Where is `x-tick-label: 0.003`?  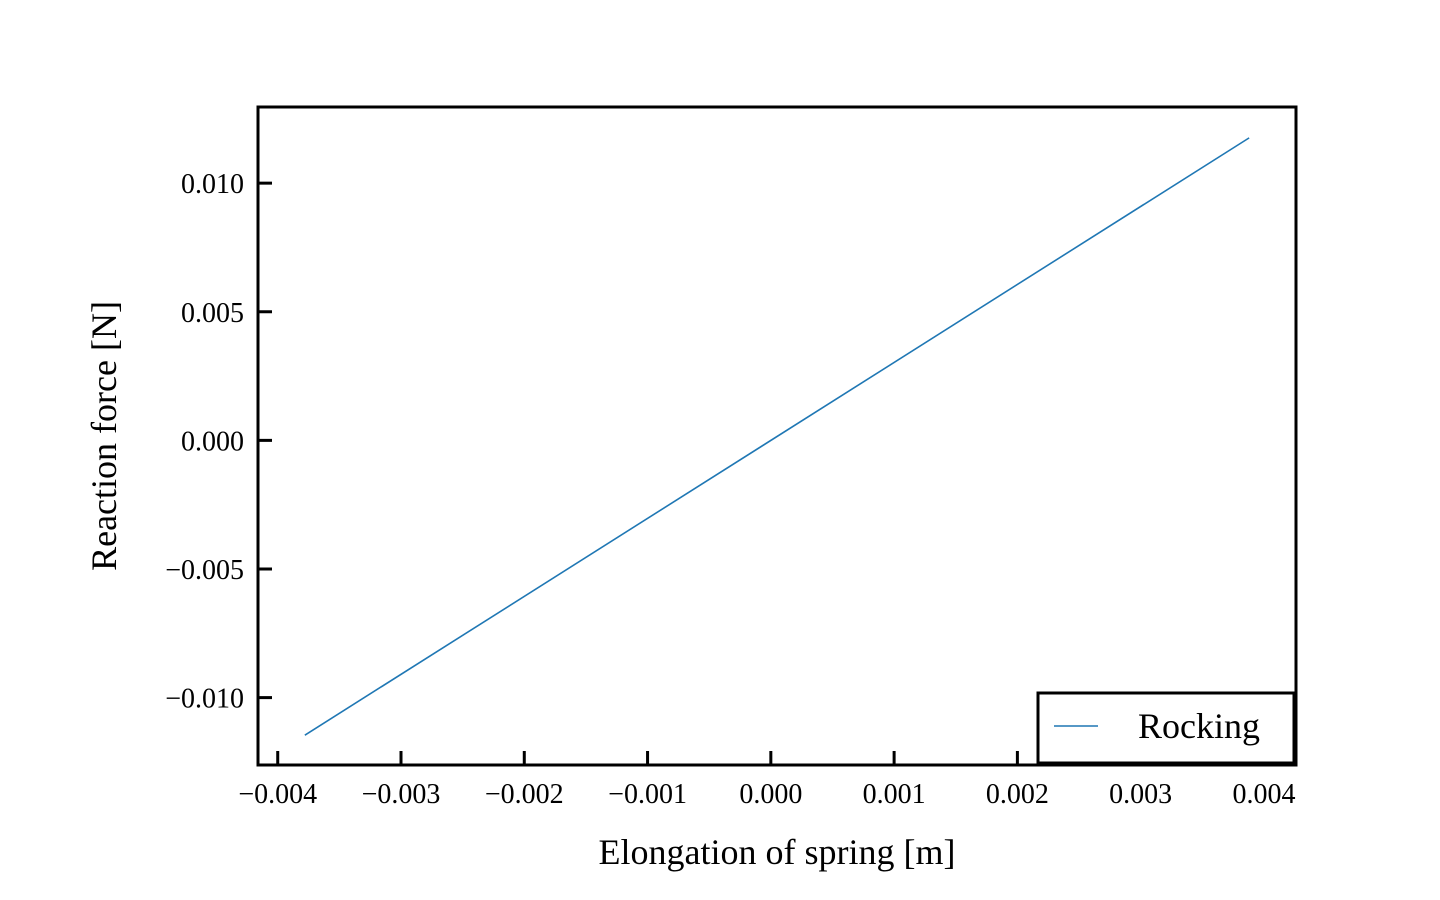 x-tick-label: 0.003 is located at coordinates (1140, 794).